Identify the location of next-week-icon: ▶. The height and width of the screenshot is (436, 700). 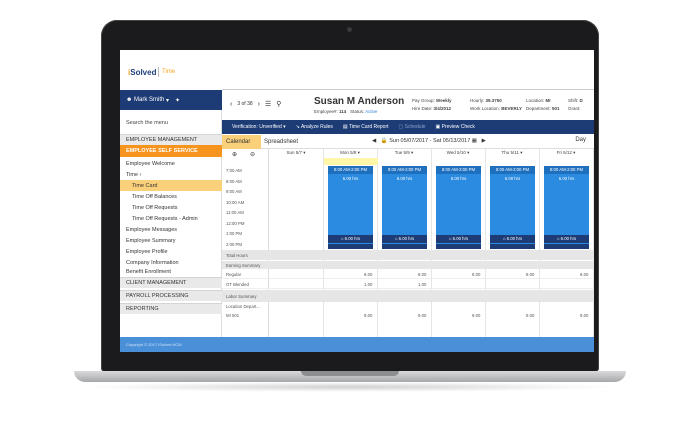
(483, 141).